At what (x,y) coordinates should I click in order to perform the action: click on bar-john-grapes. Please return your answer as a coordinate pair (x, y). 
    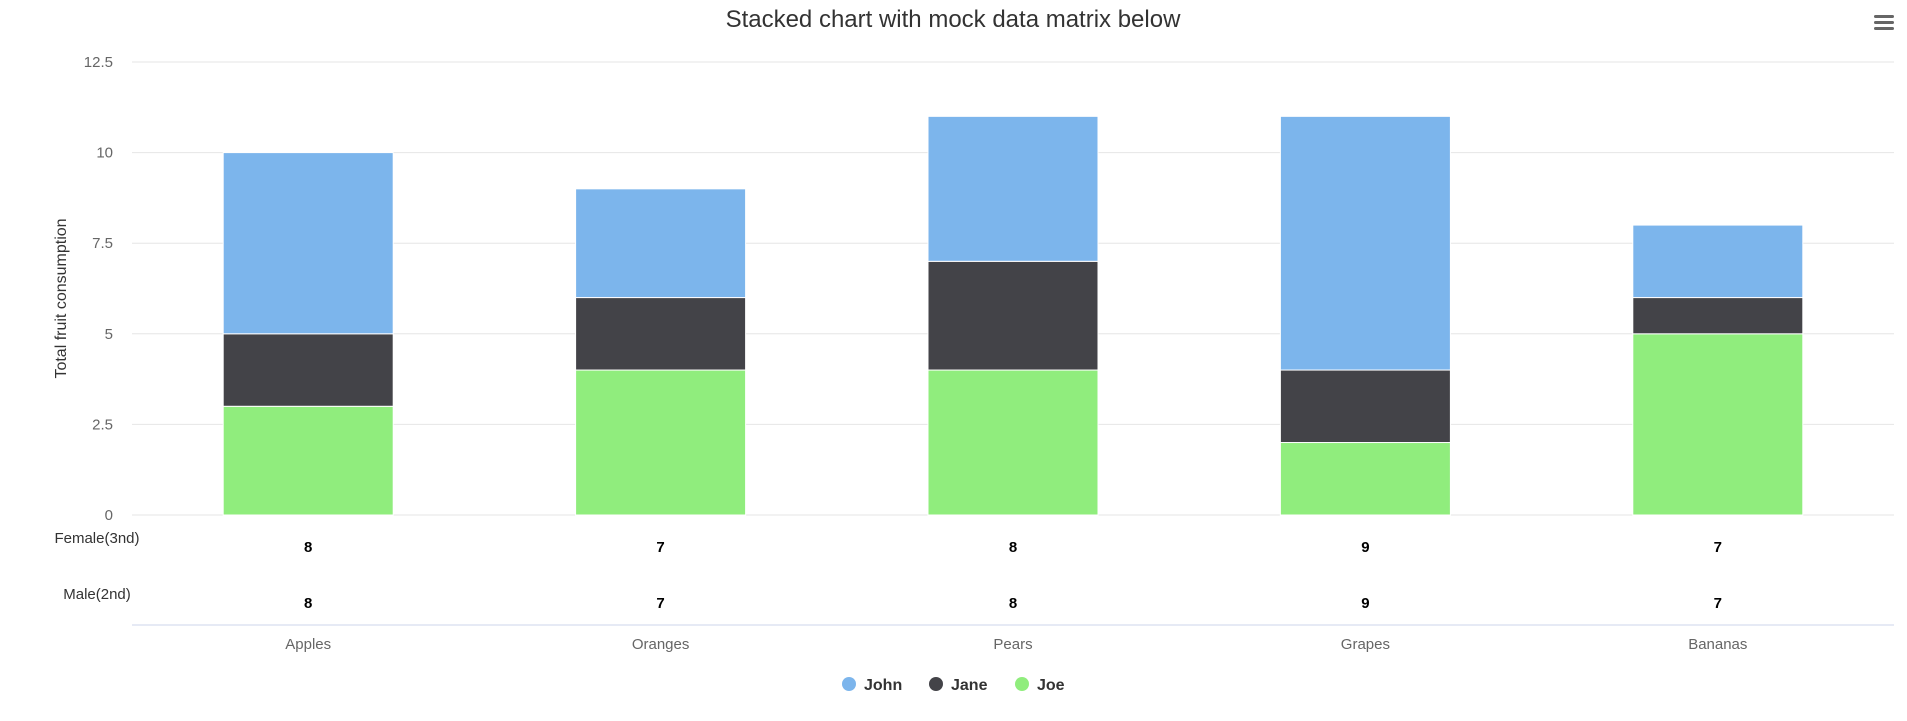
    Looking at the image, I should click on (1365, 243).